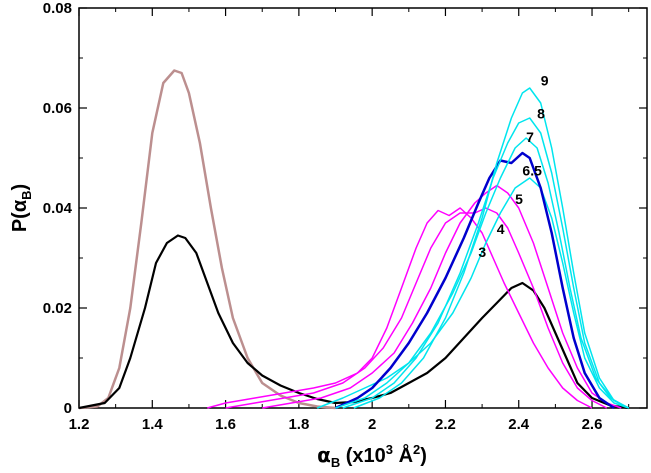 The height and width of the screenshot is (473, 651). Describe the element at coordinates (423, 456) in the screenshot. I see `x-axis-title-close: )` at that location.